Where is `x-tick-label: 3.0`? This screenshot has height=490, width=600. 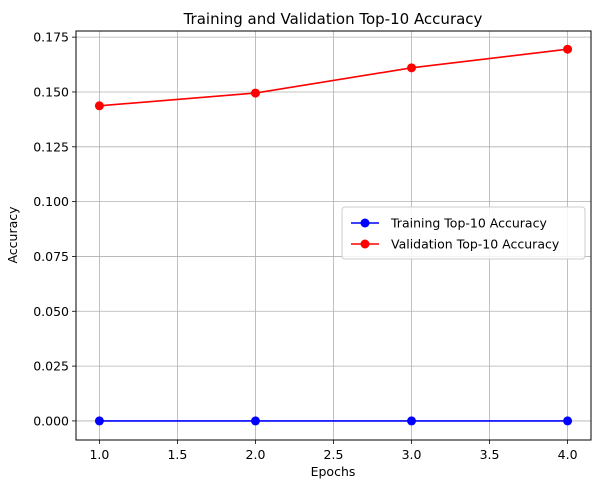 x-tick-label: 3.0 is located at coordinates (412, 454).